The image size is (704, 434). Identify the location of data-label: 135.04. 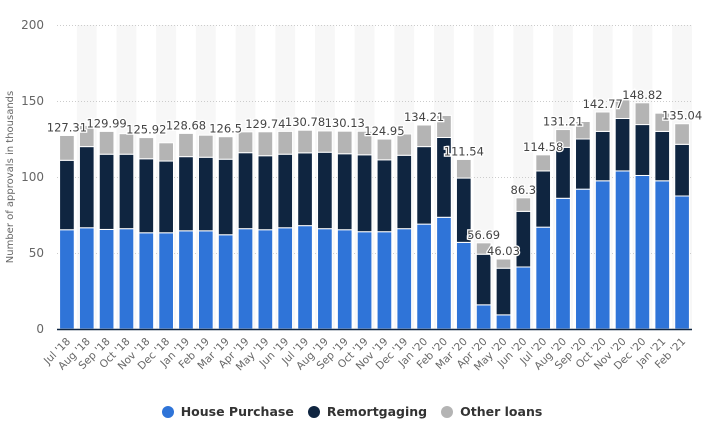
(682, 116).